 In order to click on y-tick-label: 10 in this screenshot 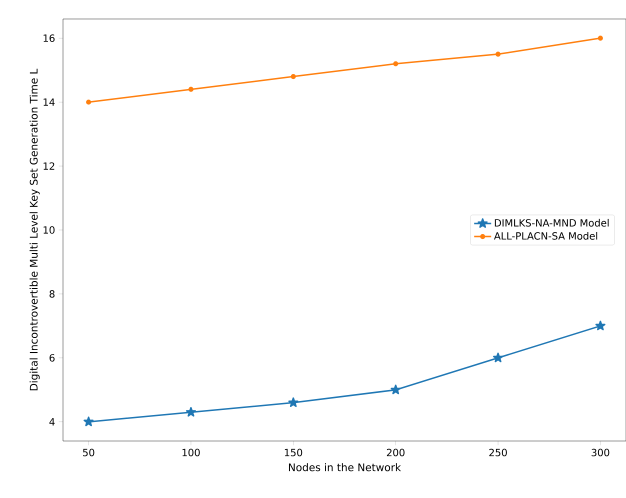, I will do `click(49, 230)`.